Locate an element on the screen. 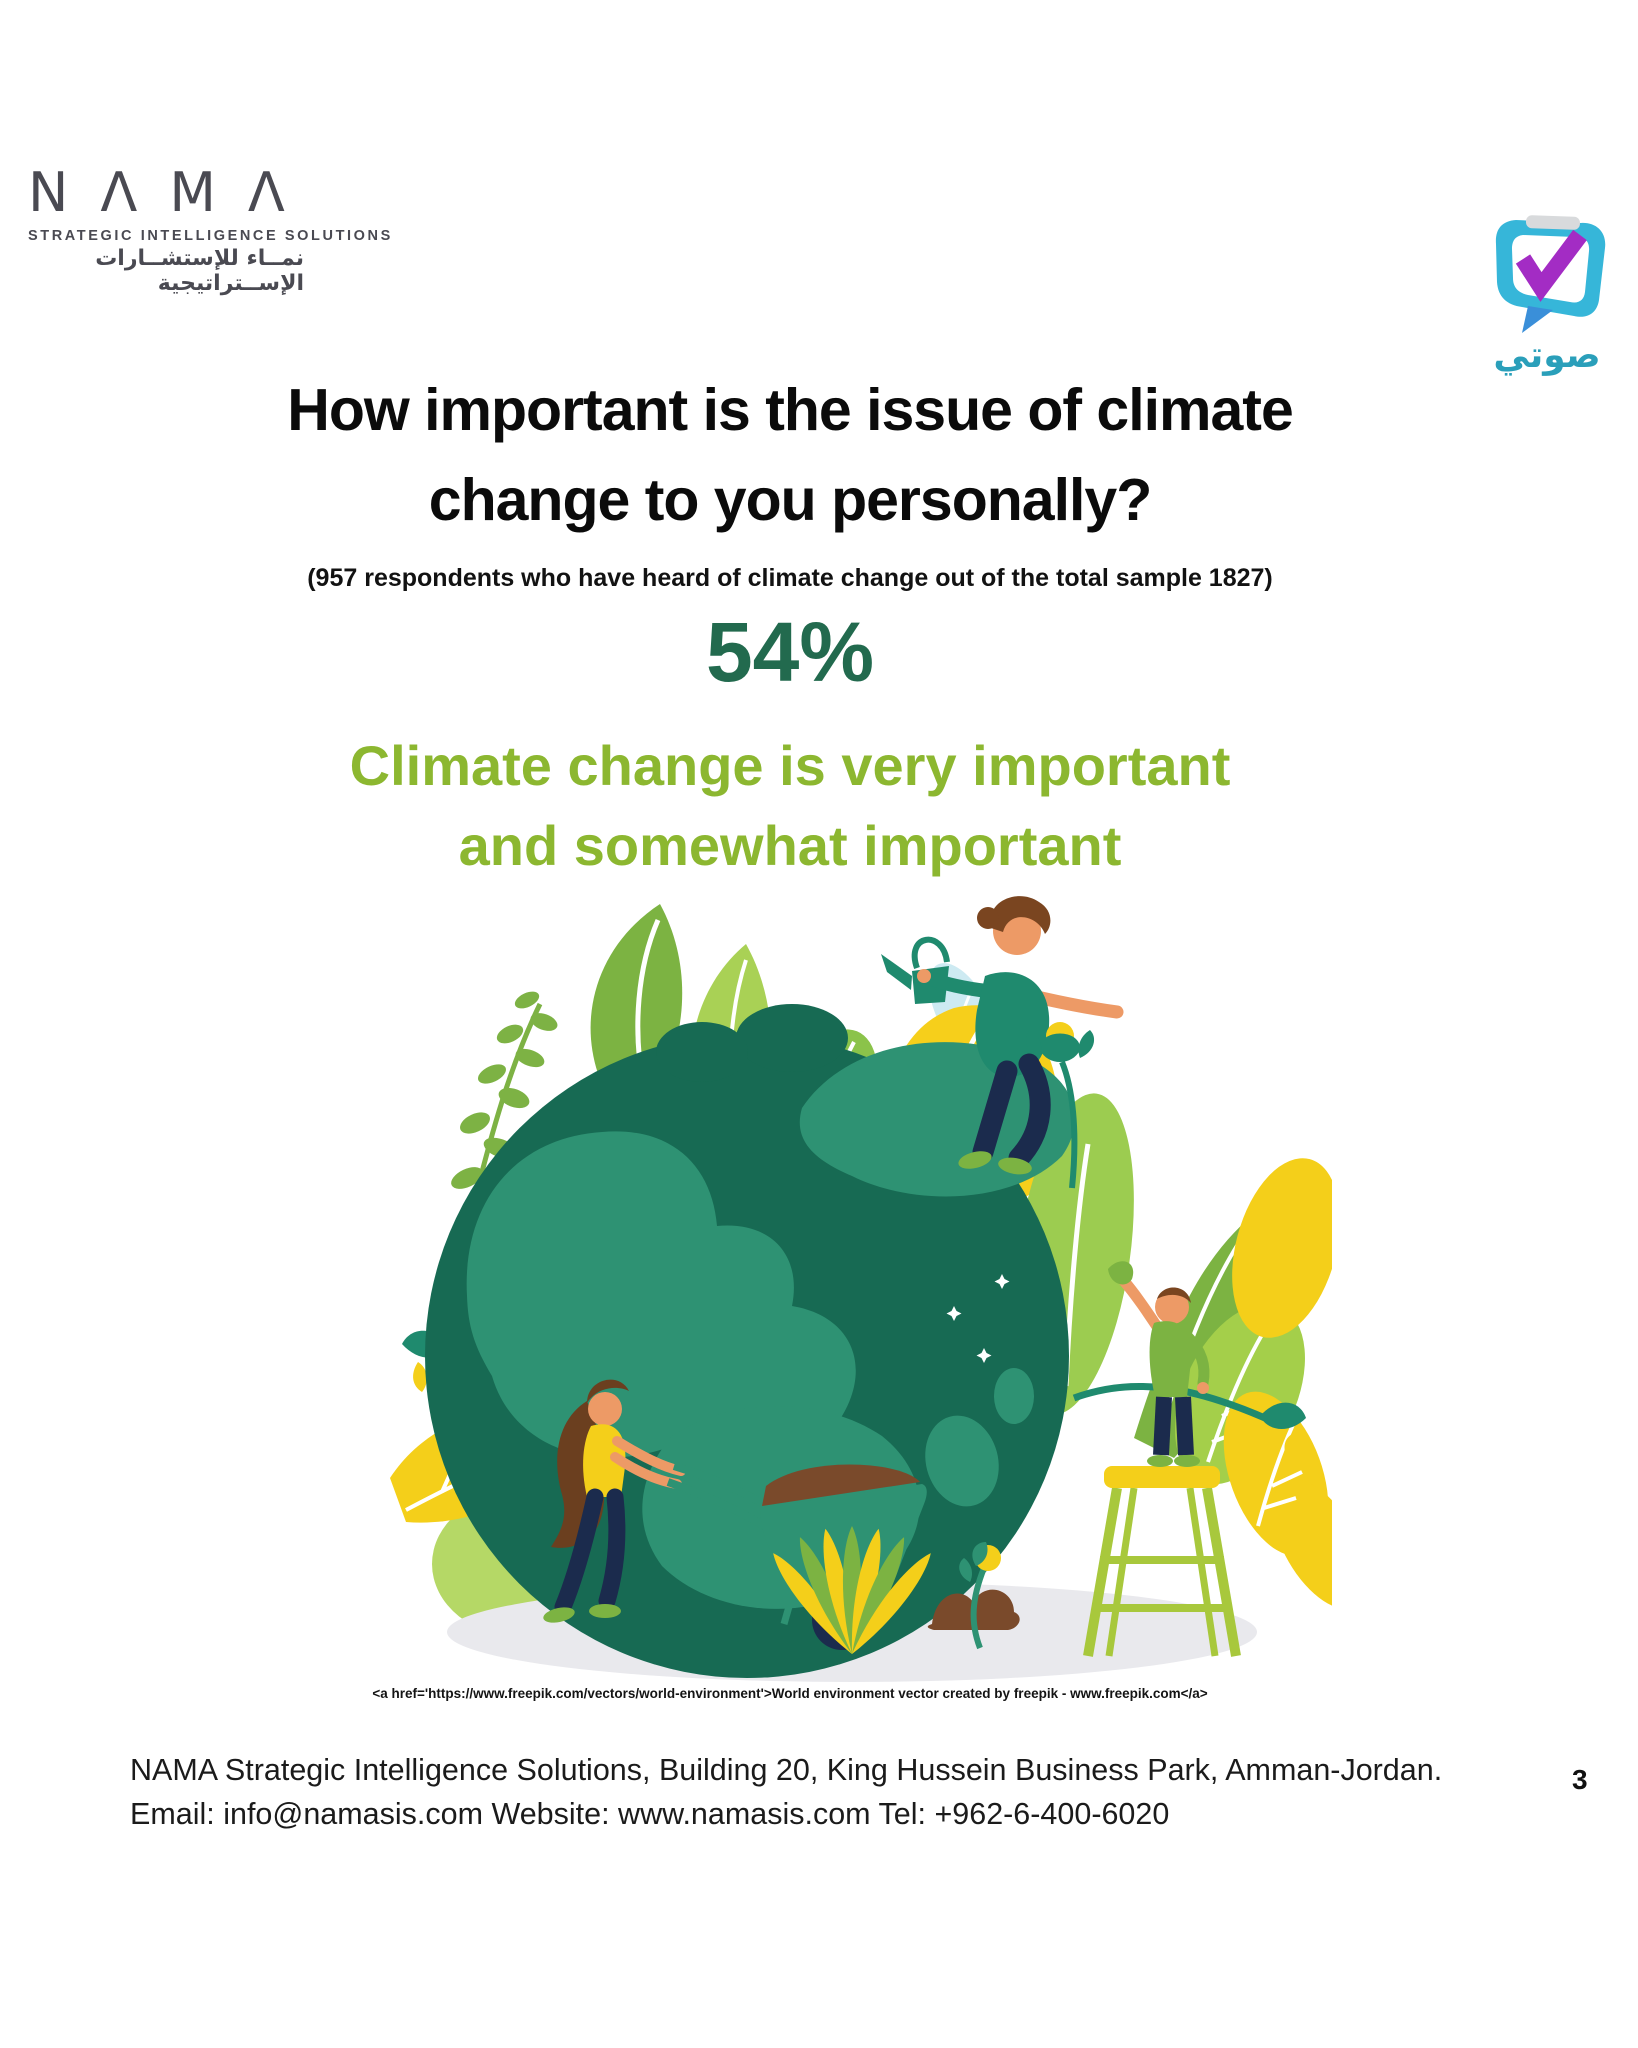  page-title-line2: change to you personally? is located at coordinates (790, 499).